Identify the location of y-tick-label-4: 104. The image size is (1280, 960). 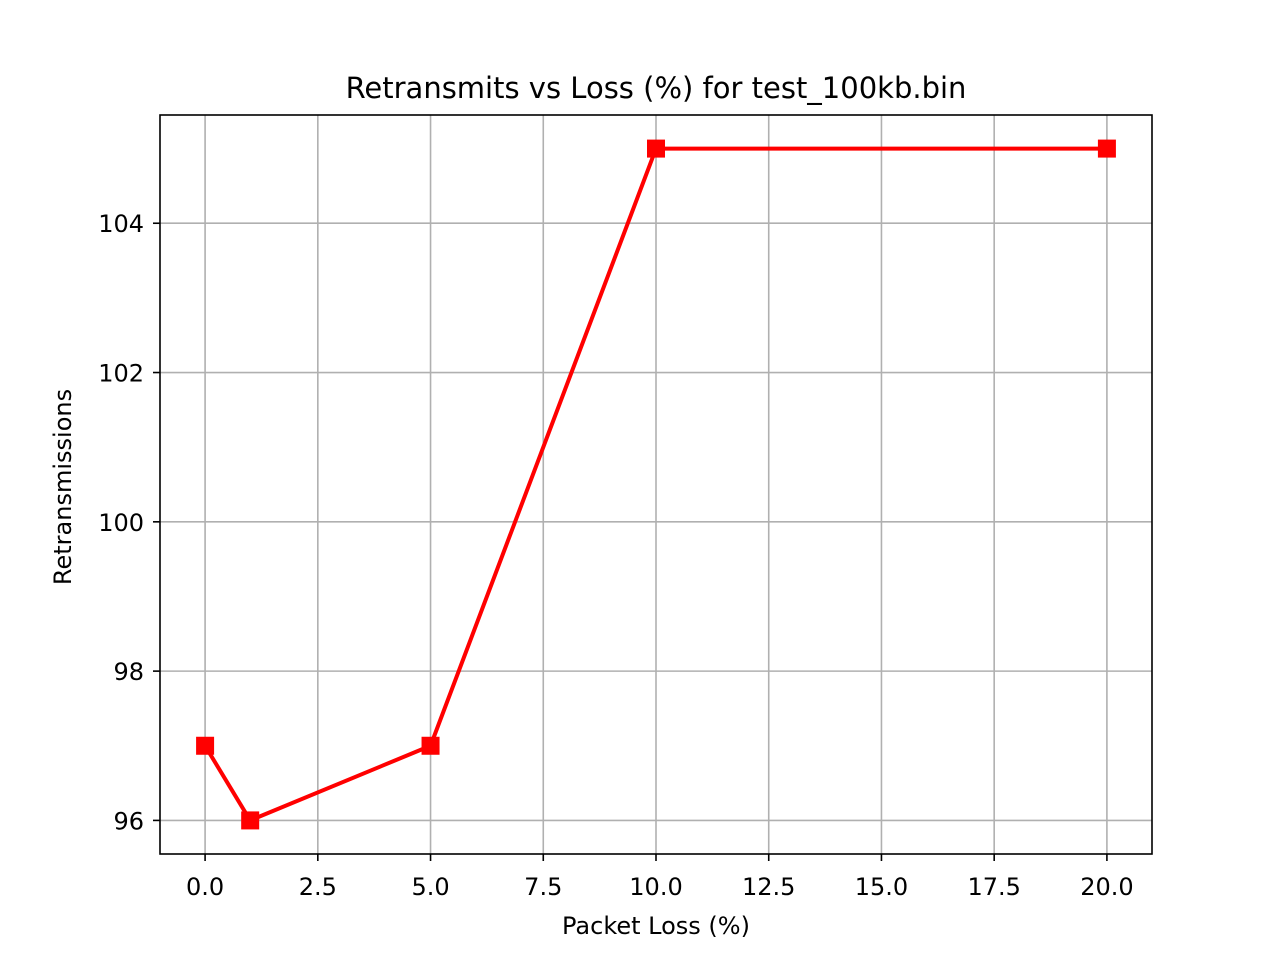
(121, 224).